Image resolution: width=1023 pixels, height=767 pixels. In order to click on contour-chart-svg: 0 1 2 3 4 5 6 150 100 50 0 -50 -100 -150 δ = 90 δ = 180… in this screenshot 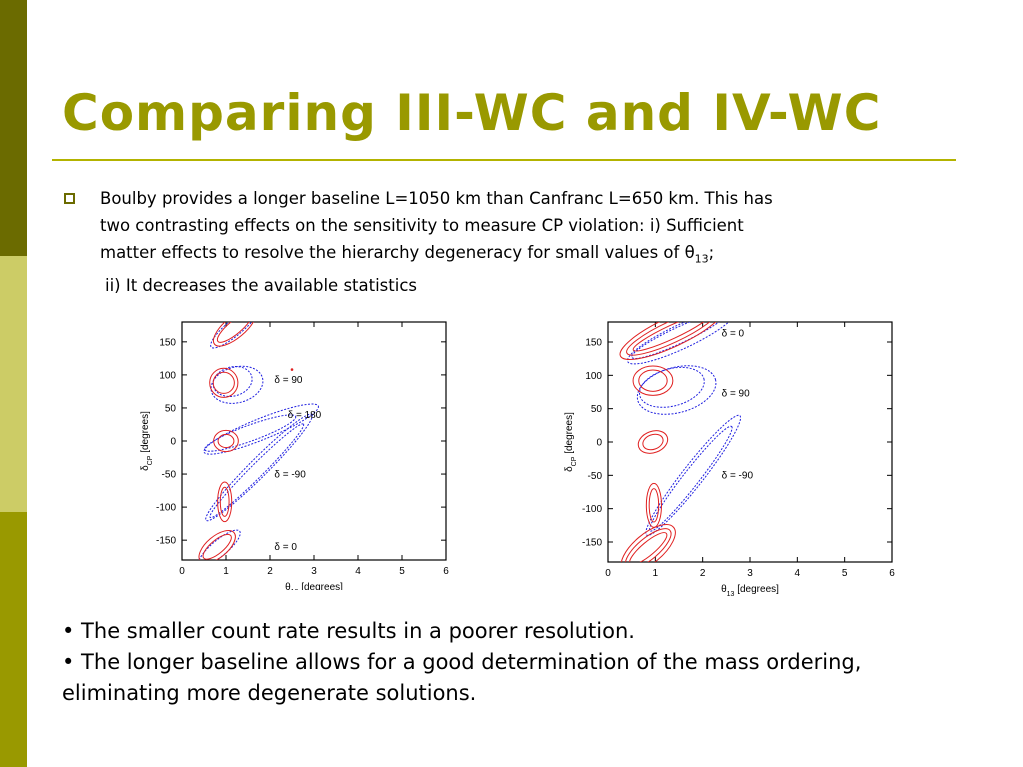, I will do `click(294, 458)`.